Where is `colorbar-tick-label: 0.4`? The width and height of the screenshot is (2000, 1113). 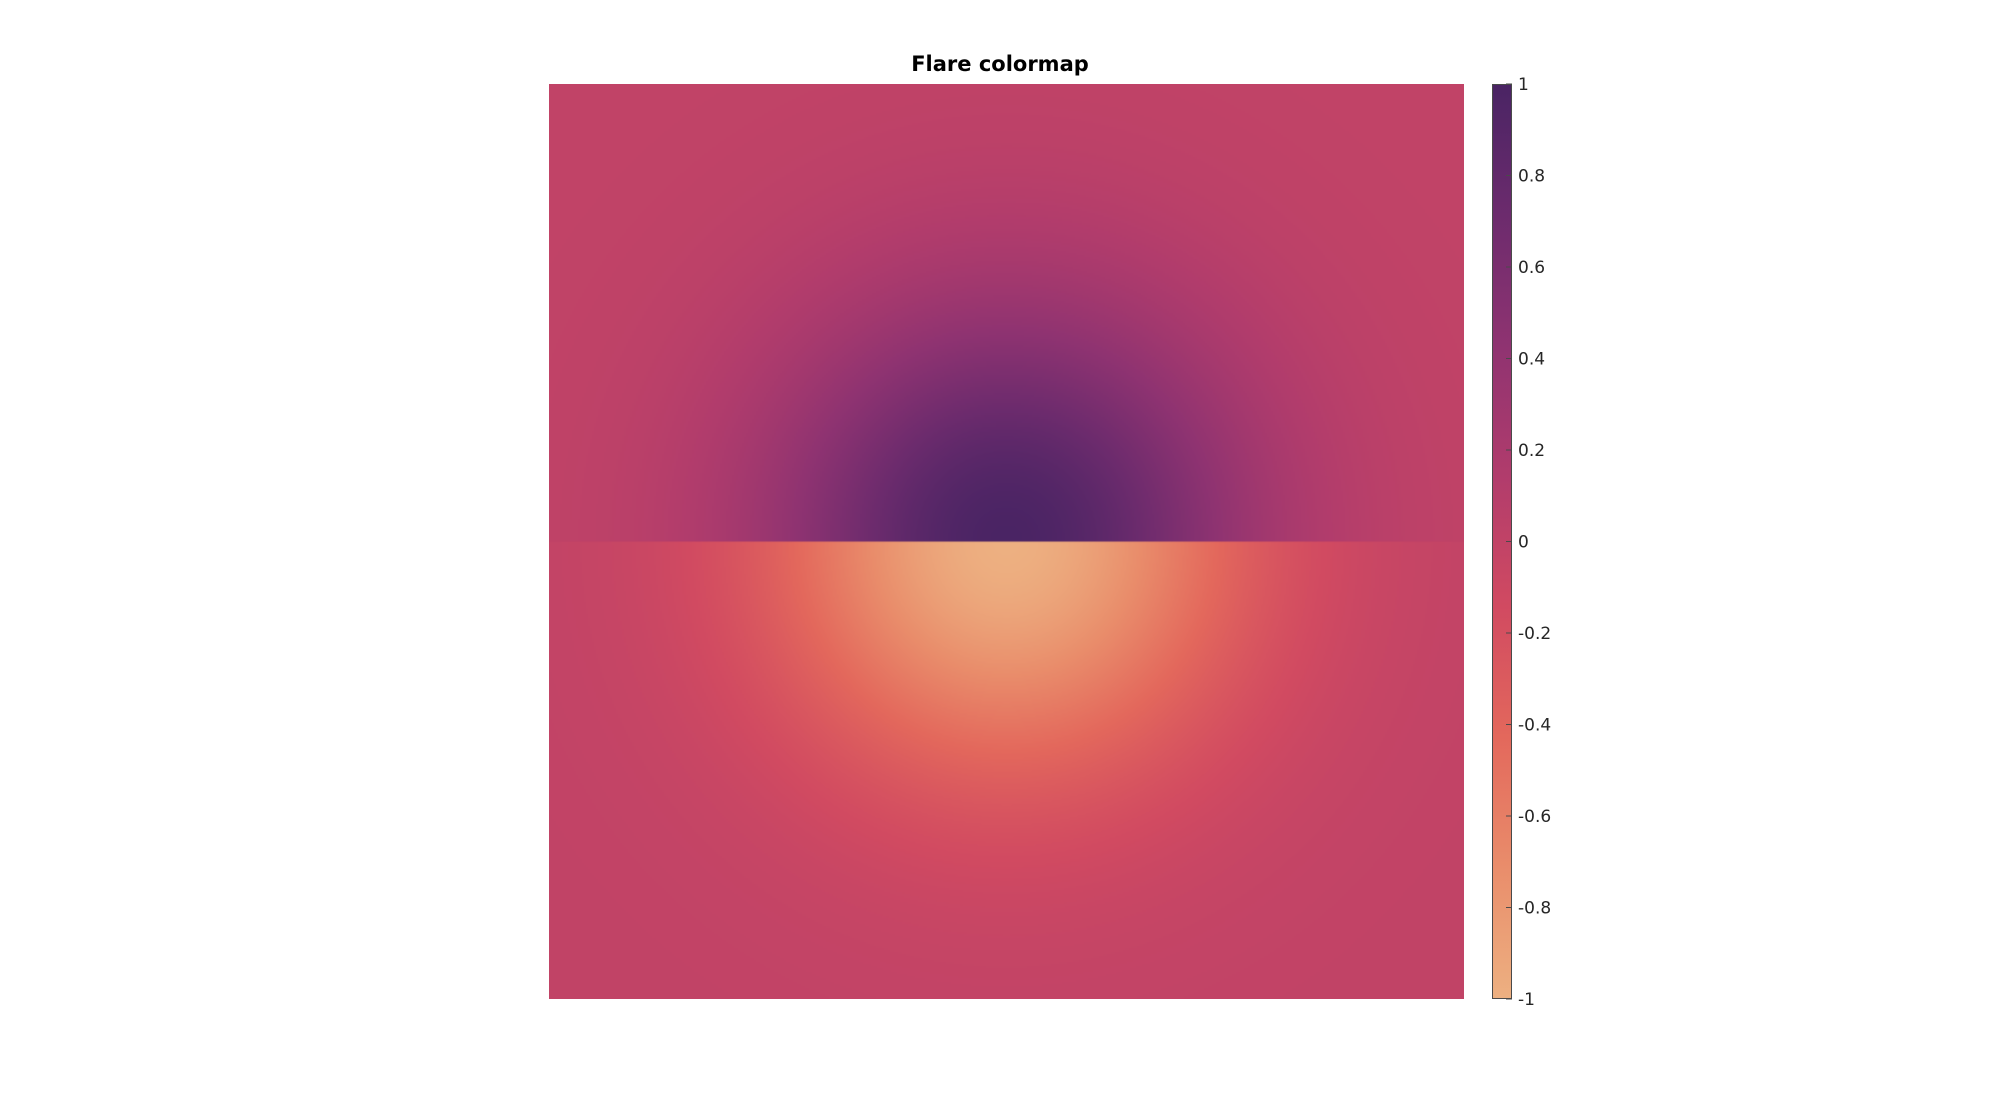 colorbar-tick-label: 0.4 is located at coordinates (1531, 360).